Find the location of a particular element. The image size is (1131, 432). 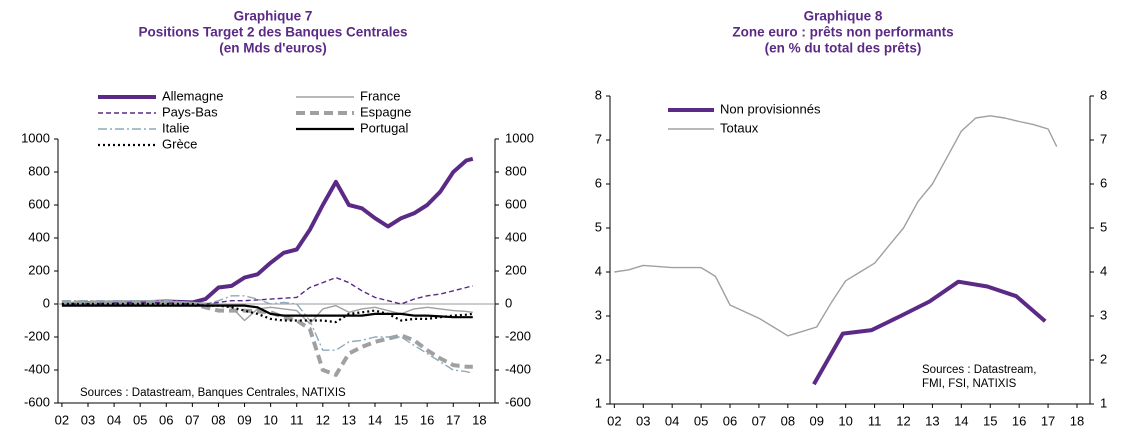

y-tick-label: 0 is located at coordinates (46, 302).